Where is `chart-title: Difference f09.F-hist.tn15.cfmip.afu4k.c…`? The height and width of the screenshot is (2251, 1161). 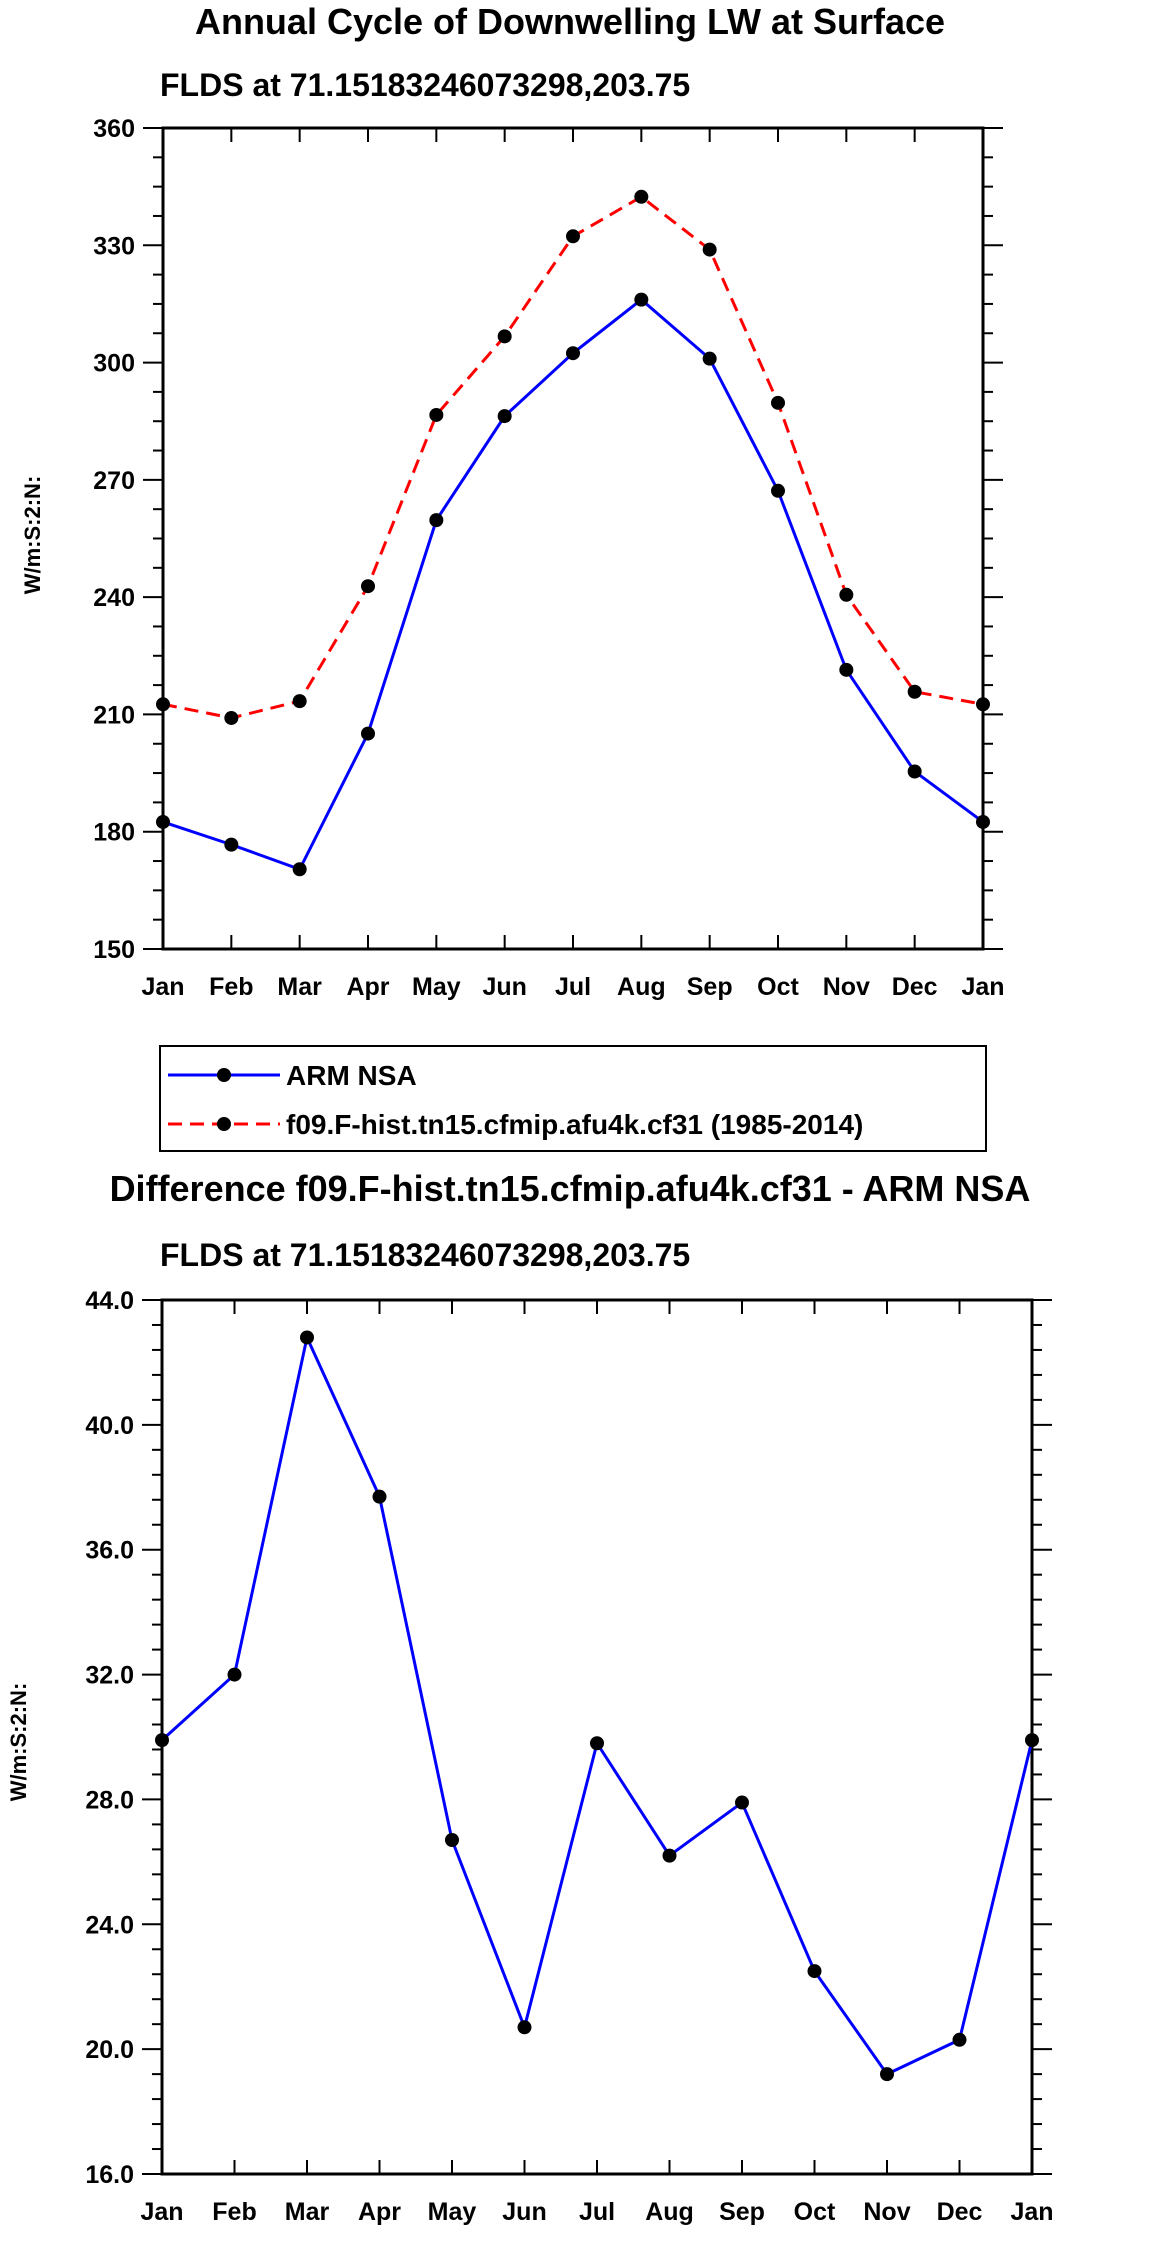
chart-title: Difference f09.F-hist.tn15.cfmip.afu4k.c… is located at coordinates (570, 1188).